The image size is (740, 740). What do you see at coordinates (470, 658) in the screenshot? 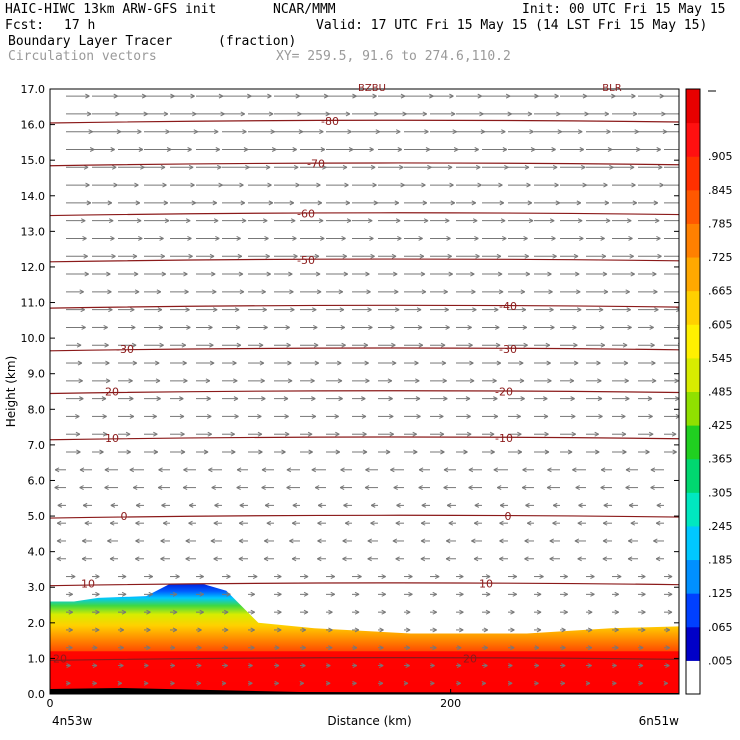
I see `isotherm-label: 20` at bounding box center [470, 658].